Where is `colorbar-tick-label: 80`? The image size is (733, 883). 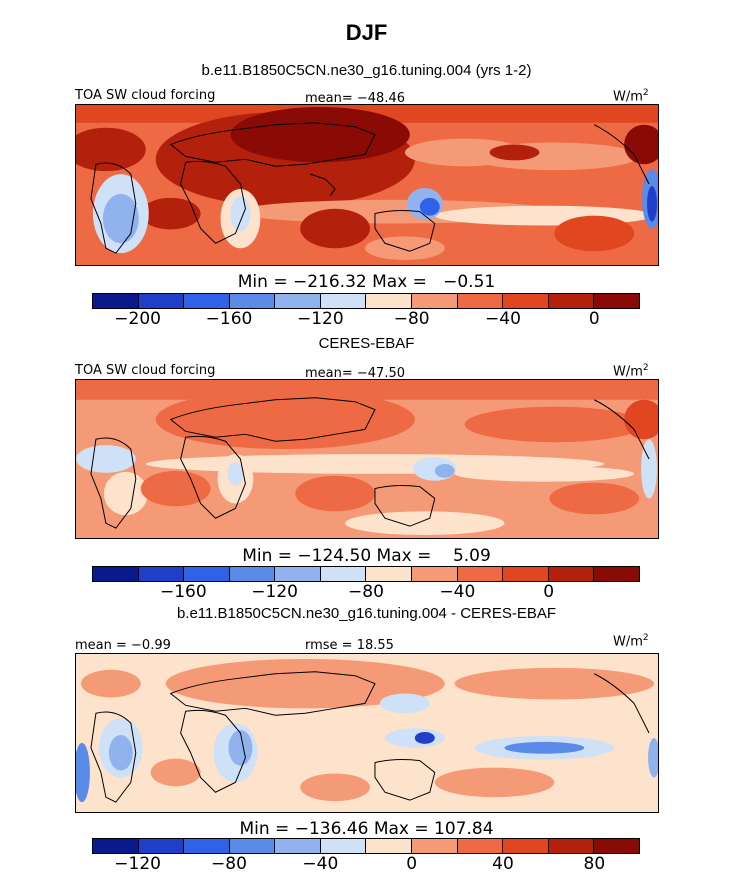
colorbar-tick-label: 80 is located at coordinates (594, 864).